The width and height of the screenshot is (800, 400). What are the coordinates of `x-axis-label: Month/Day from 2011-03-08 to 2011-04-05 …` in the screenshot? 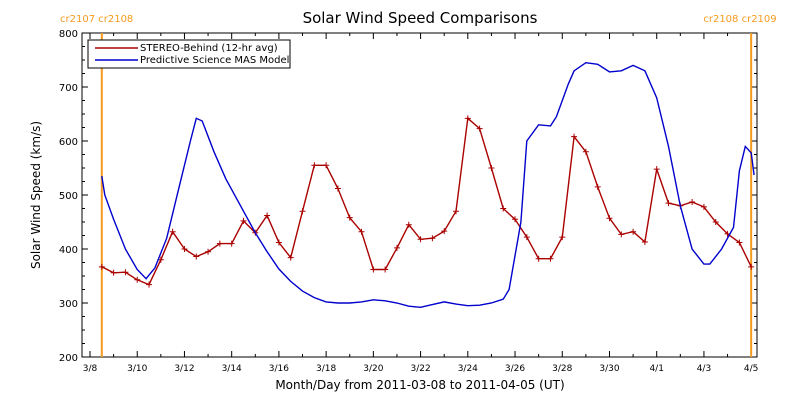 It's located at (419, 385).